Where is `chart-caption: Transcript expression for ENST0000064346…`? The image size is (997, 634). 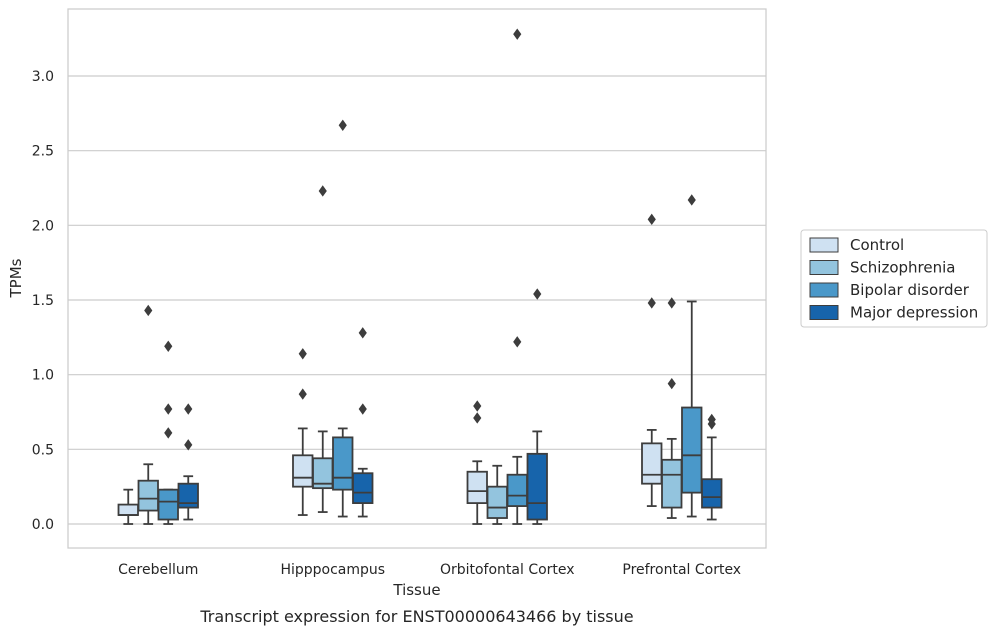
chart-caption: Transcript expression for ENST0000064346… is located at coordinates (416, 616).